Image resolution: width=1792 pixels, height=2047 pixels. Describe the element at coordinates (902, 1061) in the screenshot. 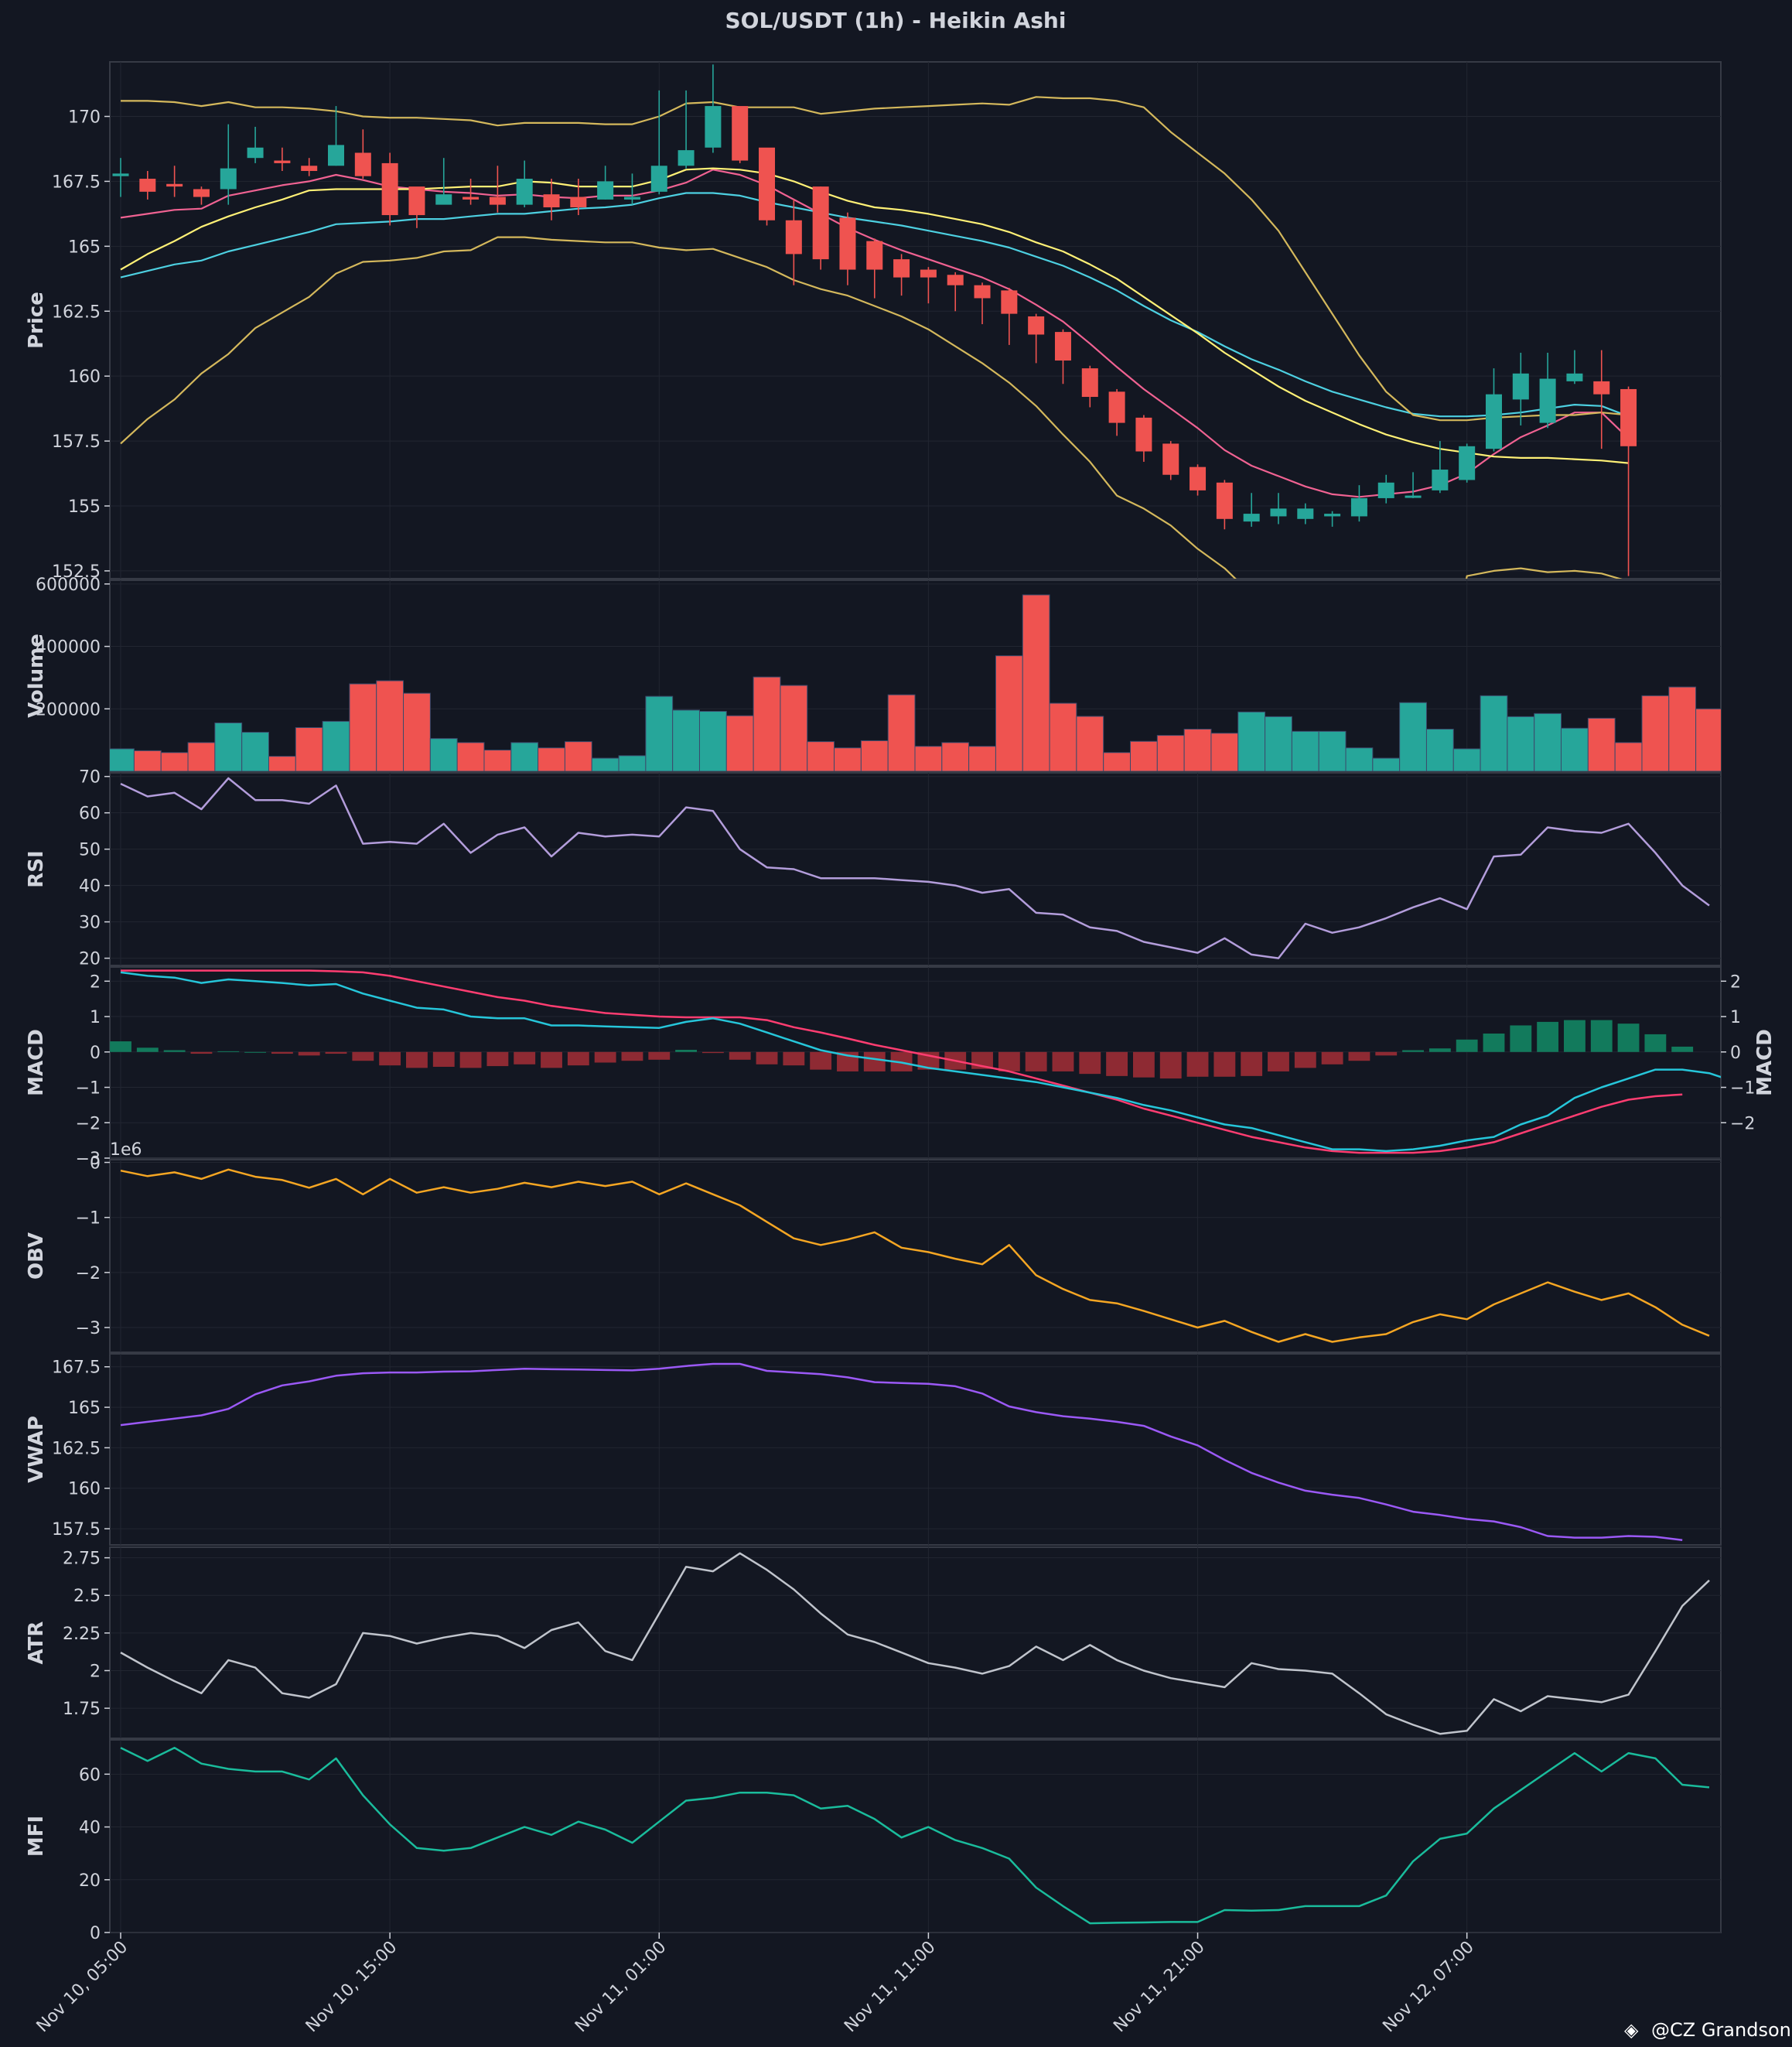

I see `macd-signal-line` at that location.